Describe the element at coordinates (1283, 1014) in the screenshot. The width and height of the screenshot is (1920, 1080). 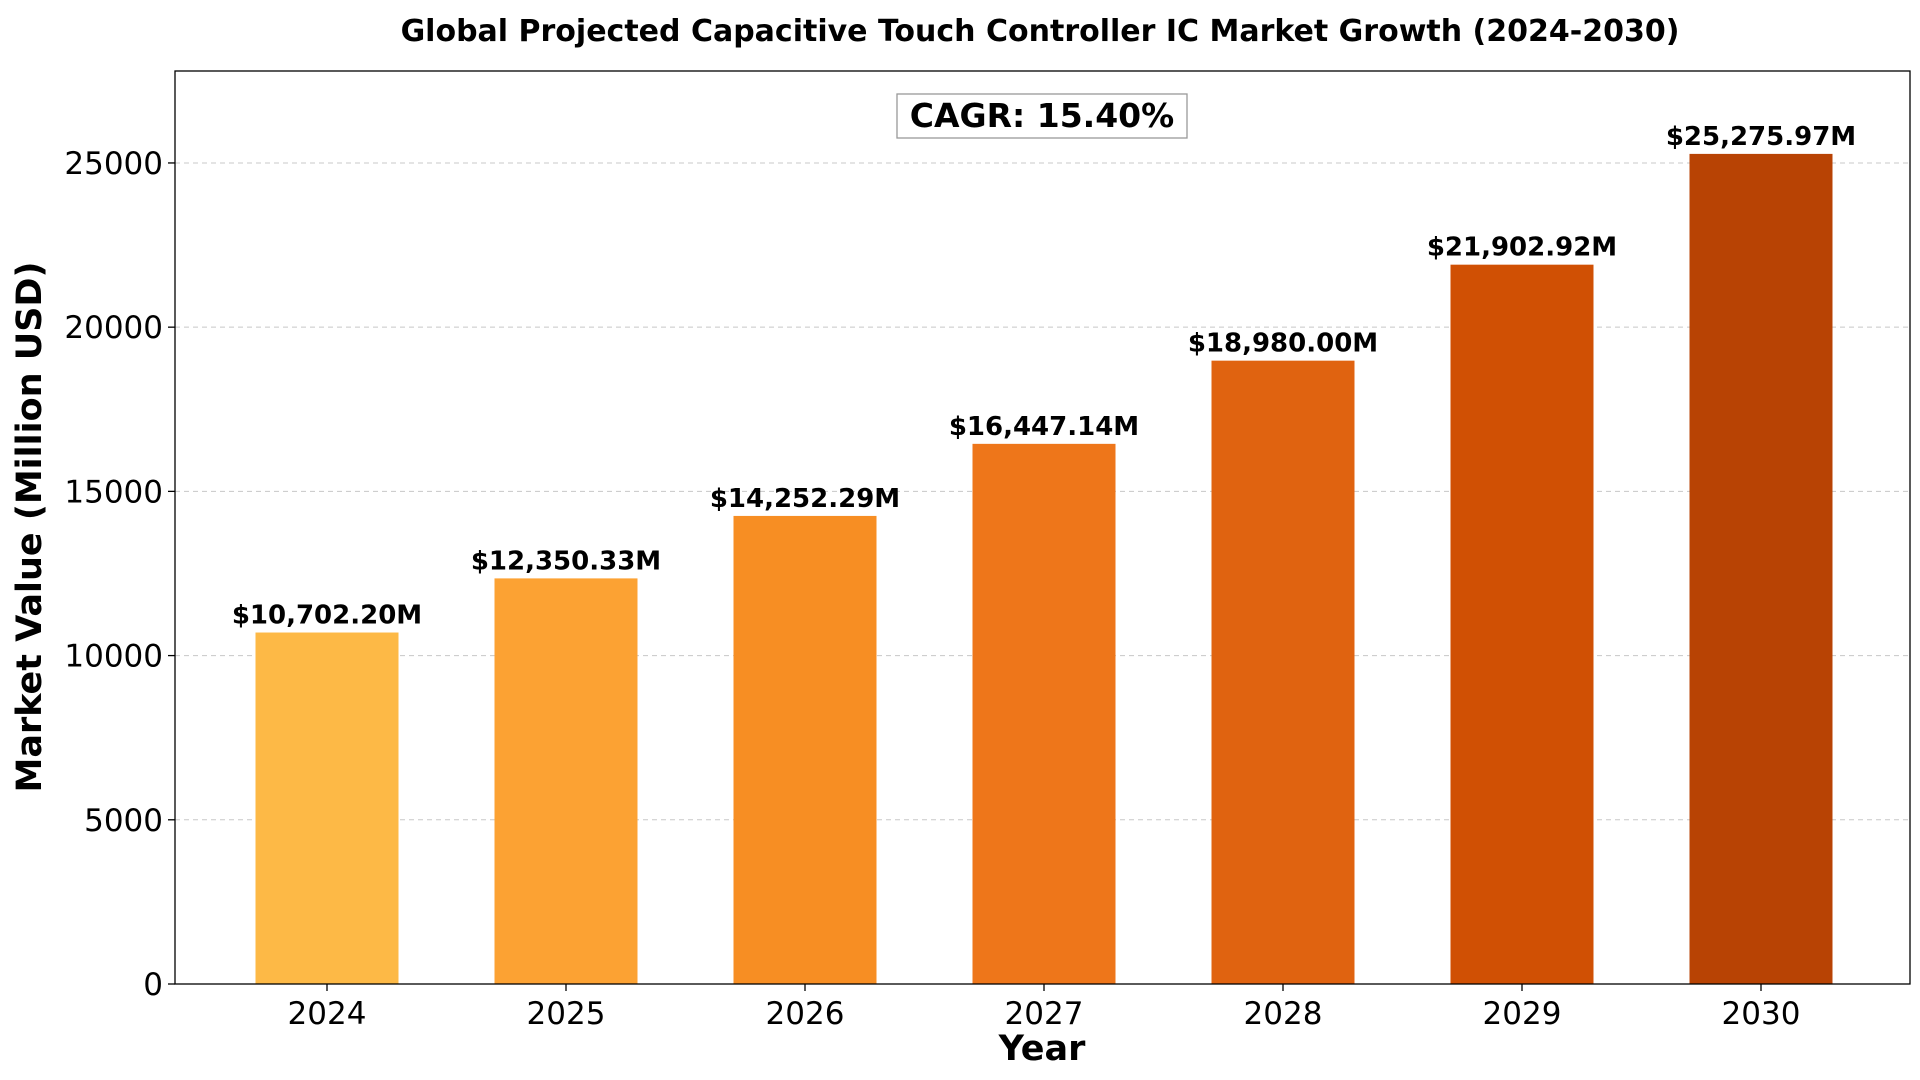
I see `x-tick-label: 2028` at that location.